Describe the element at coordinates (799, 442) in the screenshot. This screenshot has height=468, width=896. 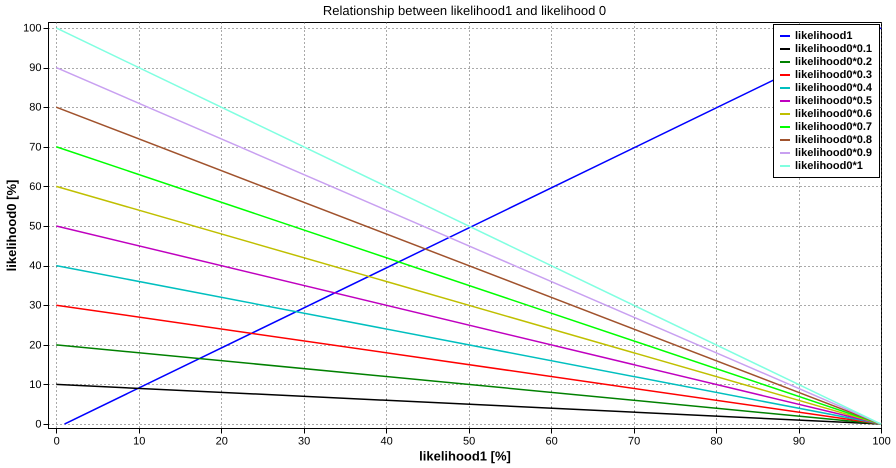
I see `x-tick-label: 90` at that location.